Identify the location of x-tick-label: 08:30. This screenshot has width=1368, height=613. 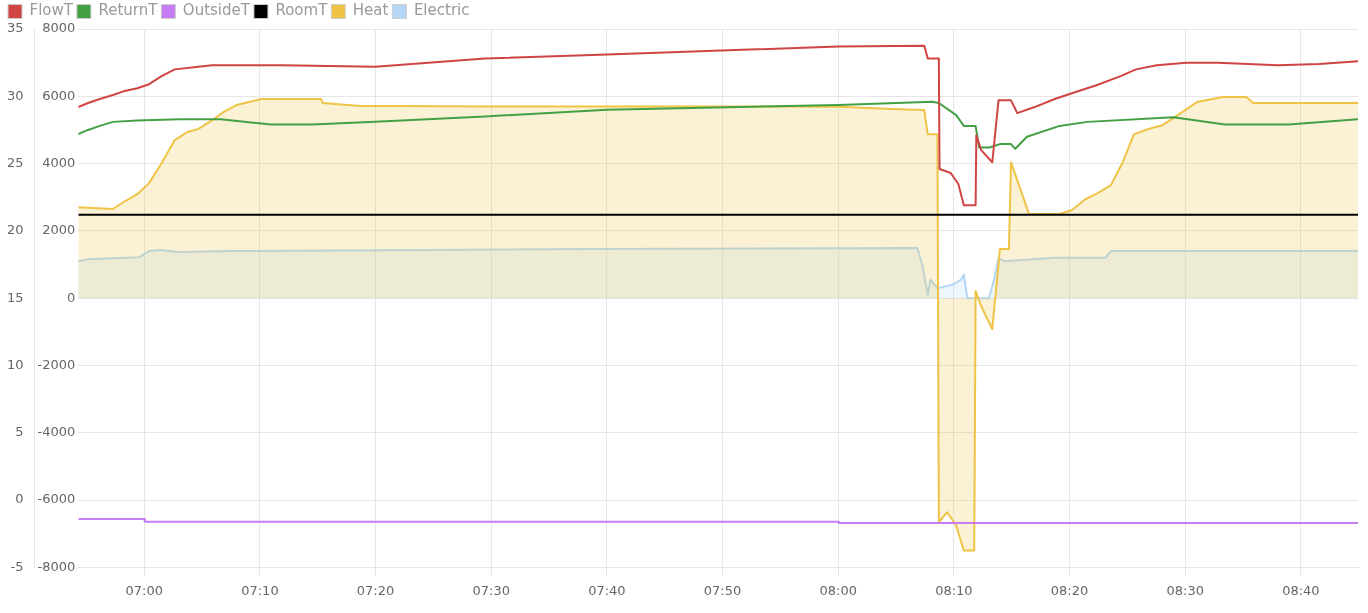
(1185, 590).